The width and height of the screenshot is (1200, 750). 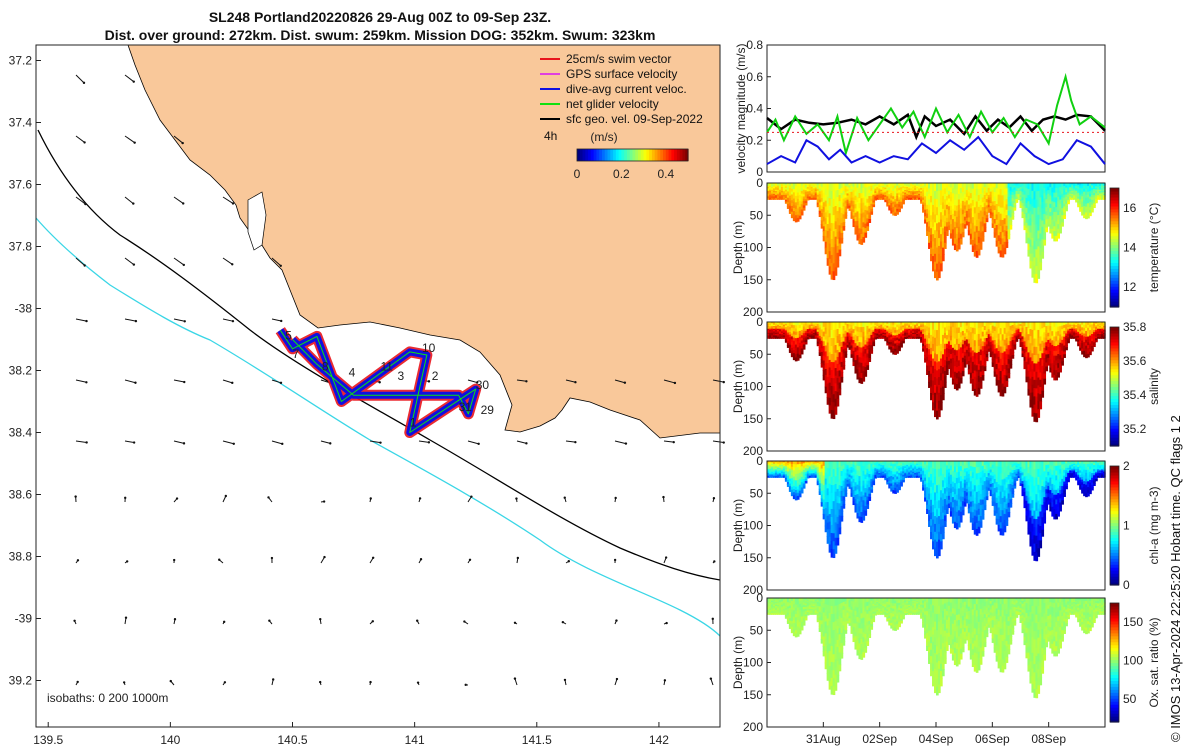 What do you see at coordinates (753, 451) in the screenshot?
I see `y-tick-label: 200` at bounding box center [753, 451].